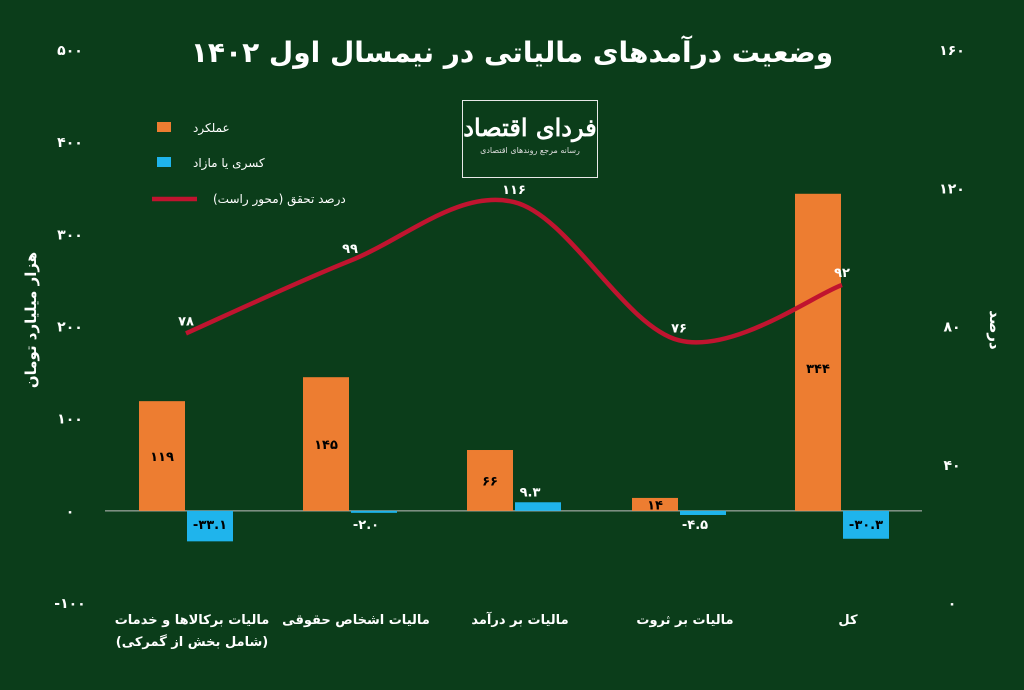  What do you see at coordinates (951, 328) in the screenshot?
I see `y-right-tick-label: ۸۰` at bounding box center [951, 328].